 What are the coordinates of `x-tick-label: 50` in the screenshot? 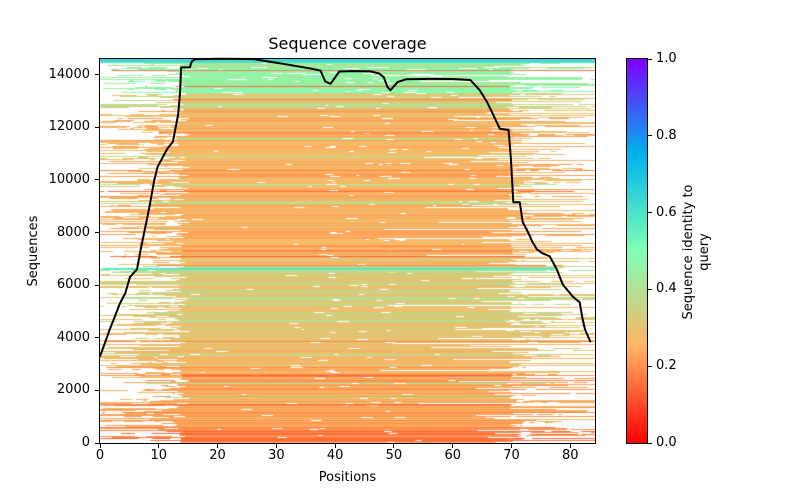 It's located at (394, 455).